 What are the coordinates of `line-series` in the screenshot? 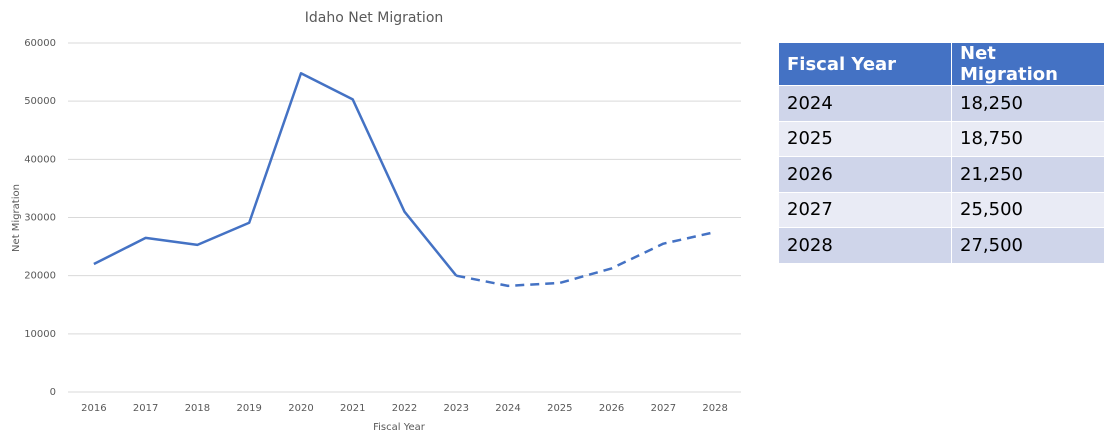 It's located at (586, 259).